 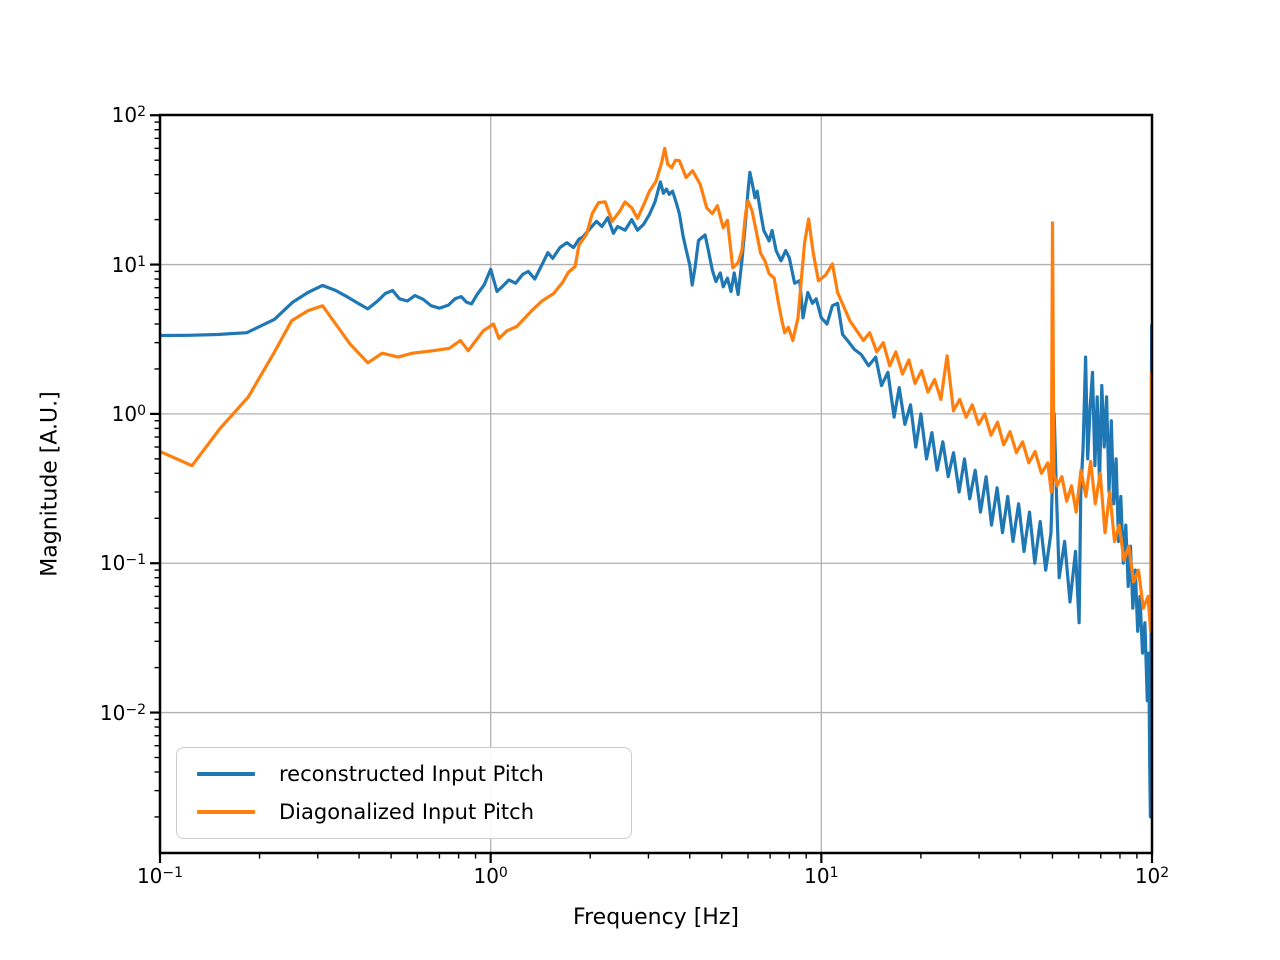 I want to click on legend-line-reconstructed-icon, so click(x=226, y=774).